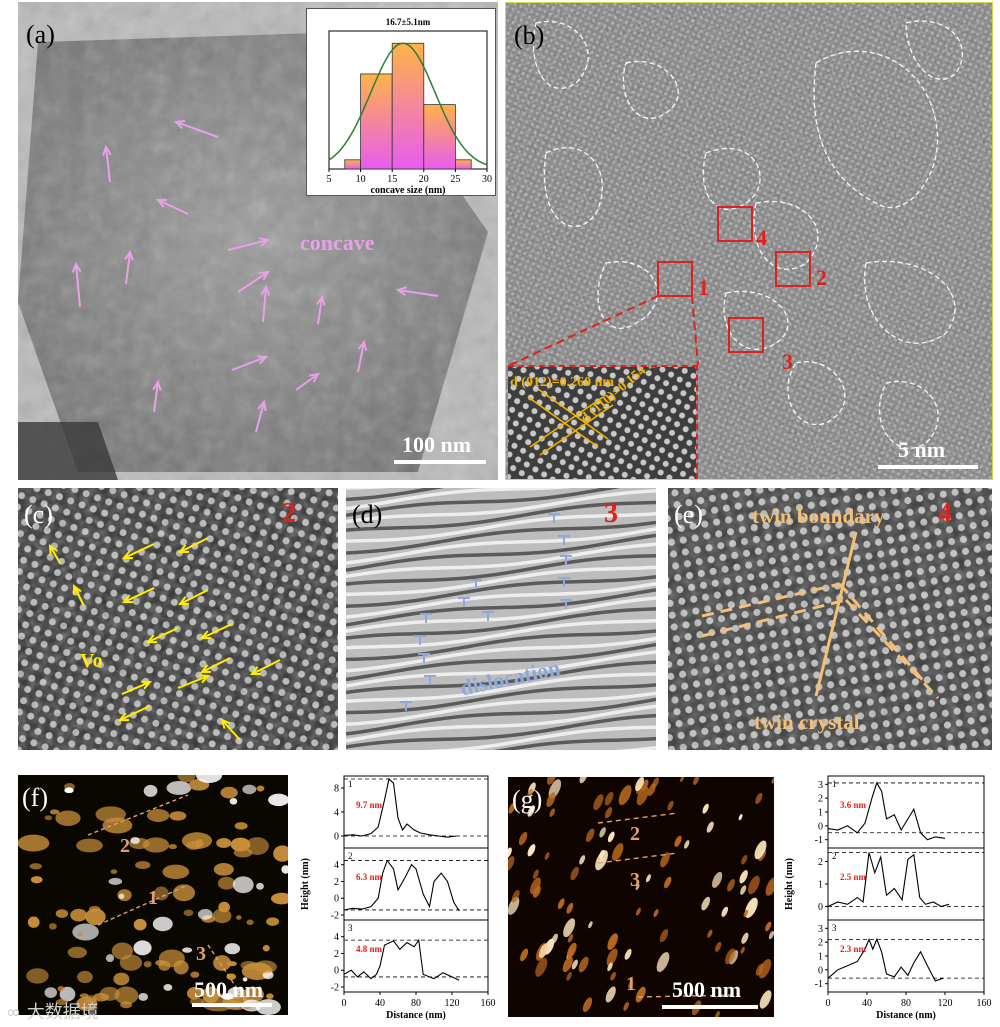  I want to click on watermark-icon: ∞, so click(16, 1012).